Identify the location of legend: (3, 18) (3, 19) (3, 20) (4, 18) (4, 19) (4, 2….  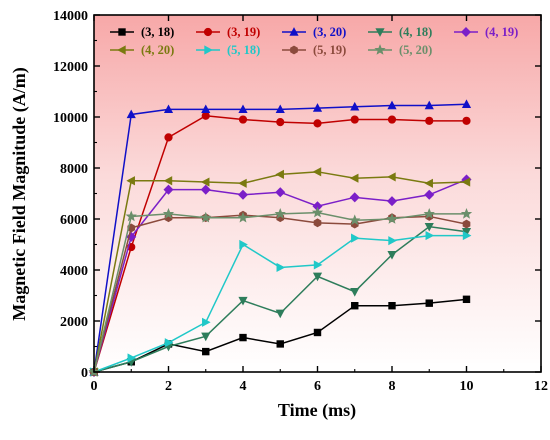
(314, 41).